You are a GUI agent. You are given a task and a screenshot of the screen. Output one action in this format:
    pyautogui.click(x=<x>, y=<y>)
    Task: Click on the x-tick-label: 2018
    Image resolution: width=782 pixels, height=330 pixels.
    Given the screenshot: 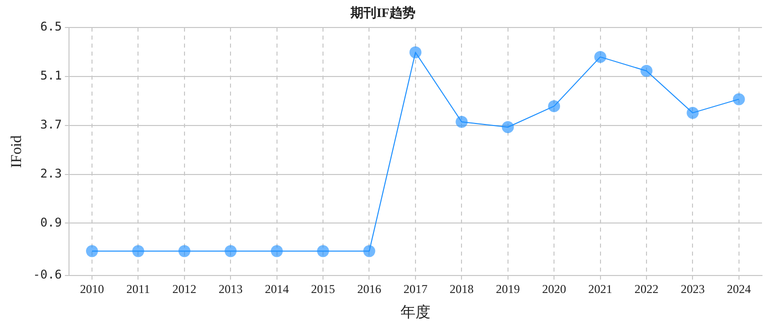 What is the action you would take?
    pyautogui.click(x=462, y=289)
    